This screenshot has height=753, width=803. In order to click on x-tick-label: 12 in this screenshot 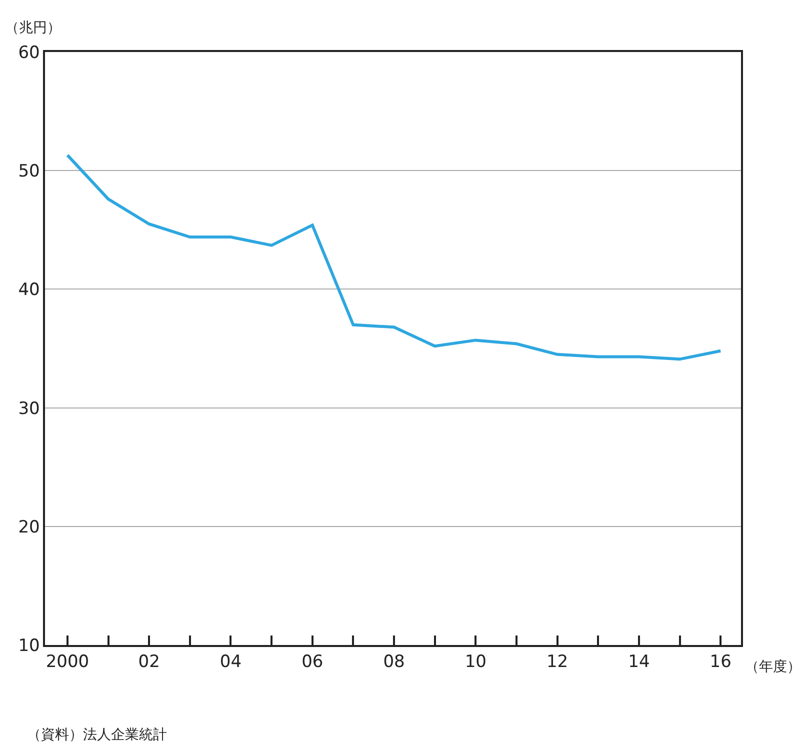, I will do `click(557, 662)`.